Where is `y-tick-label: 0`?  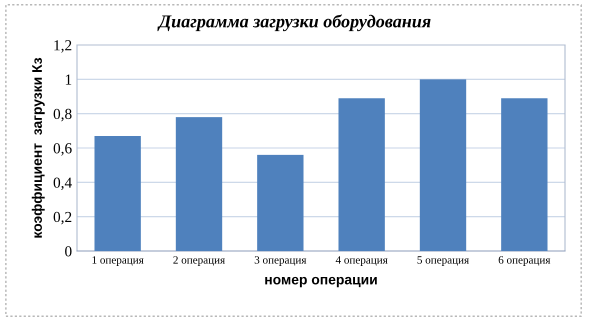 y-tick-label: 0 is located at coordinates (68, 251).